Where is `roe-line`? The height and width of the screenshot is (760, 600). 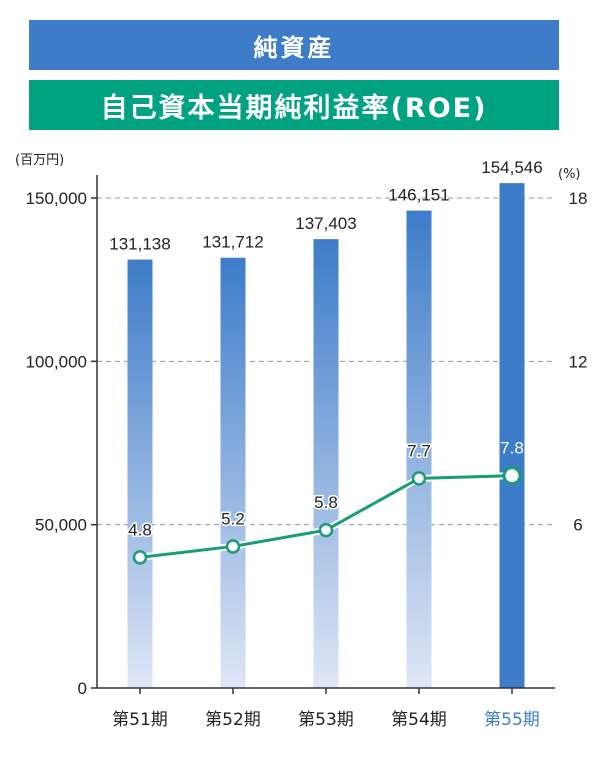
roe-line is located at coordinates (327, 515).